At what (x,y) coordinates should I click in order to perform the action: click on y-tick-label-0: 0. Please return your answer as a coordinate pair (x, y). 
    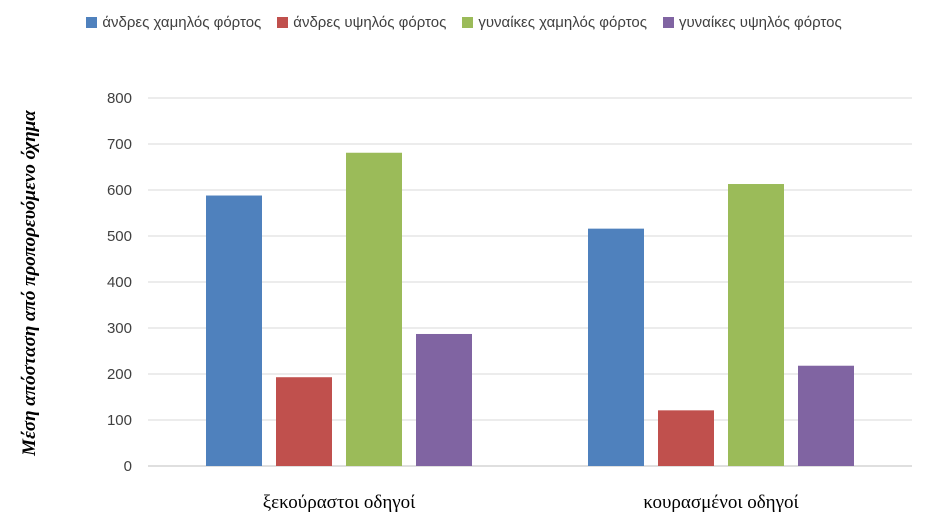
    Looking at the image, I should click on (128, 466).